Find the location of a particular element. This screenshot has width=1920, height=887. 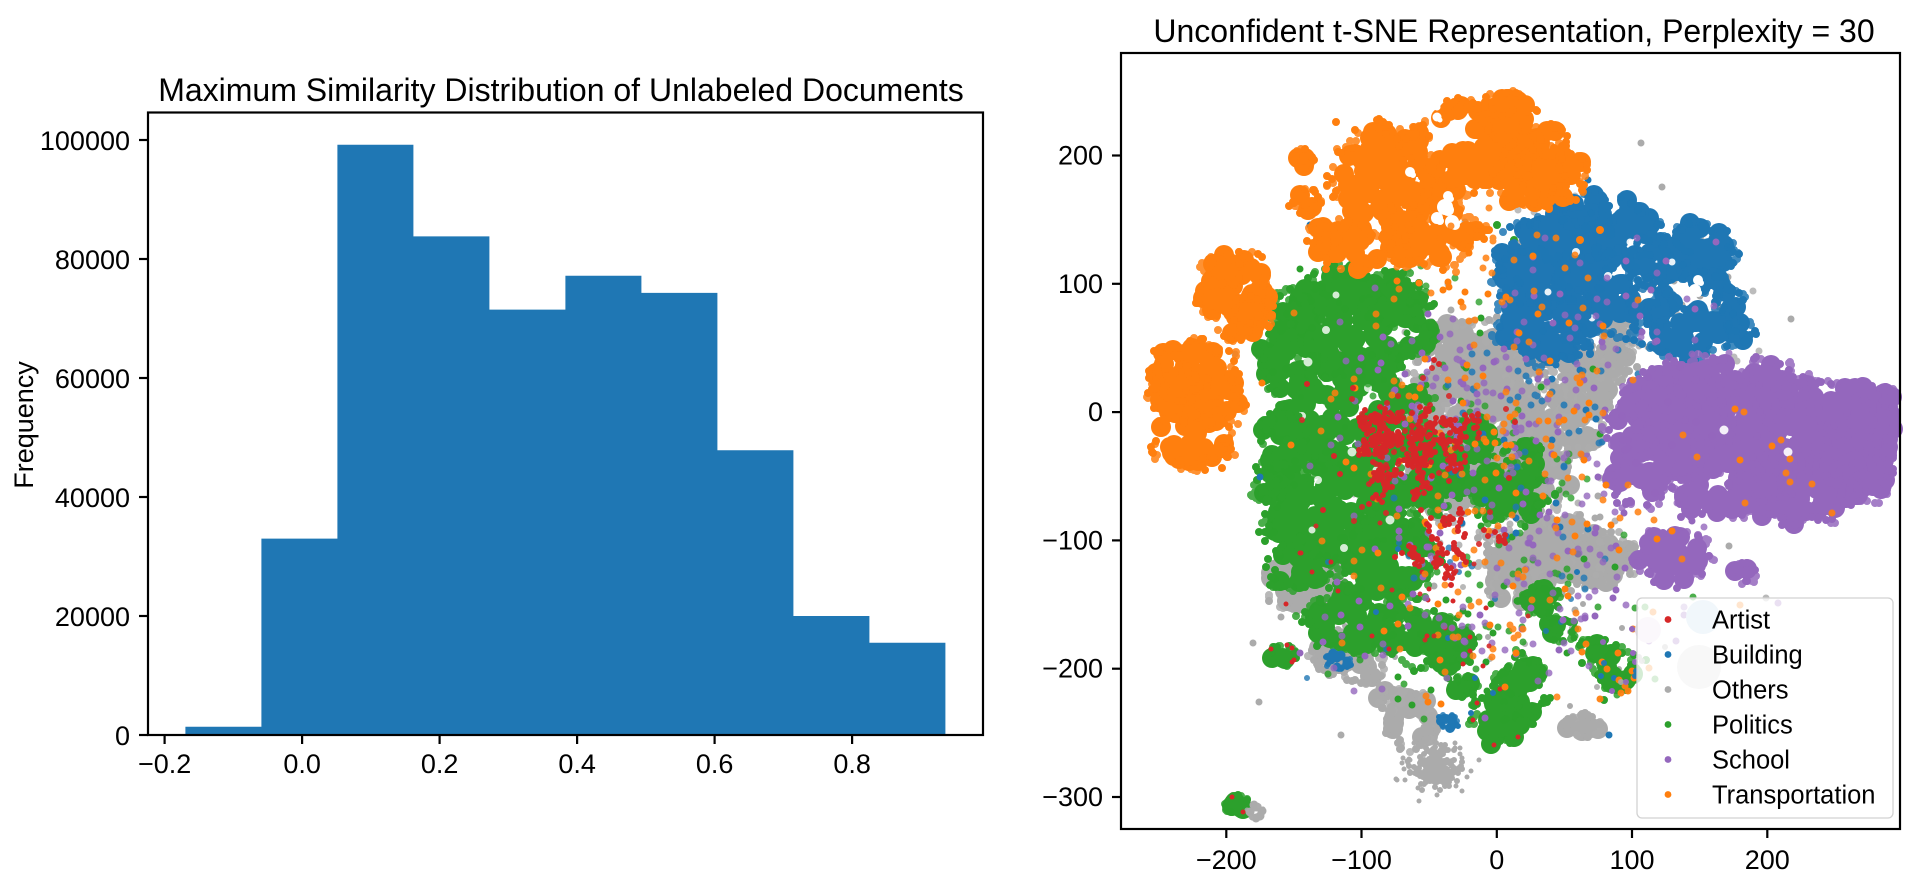

svg-text: School is located at coordinates (1751, 761).